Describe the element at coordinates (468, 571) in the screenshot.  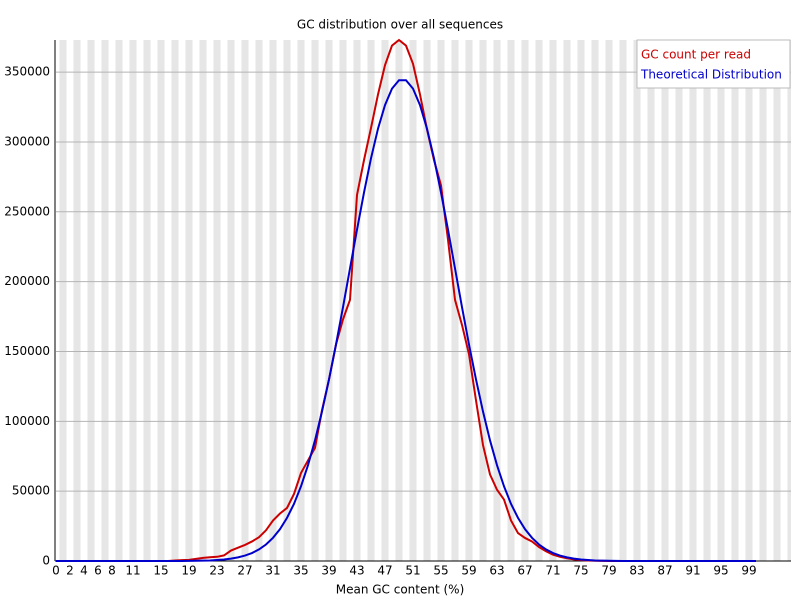
I see `x-tick-label: 59` at that location.